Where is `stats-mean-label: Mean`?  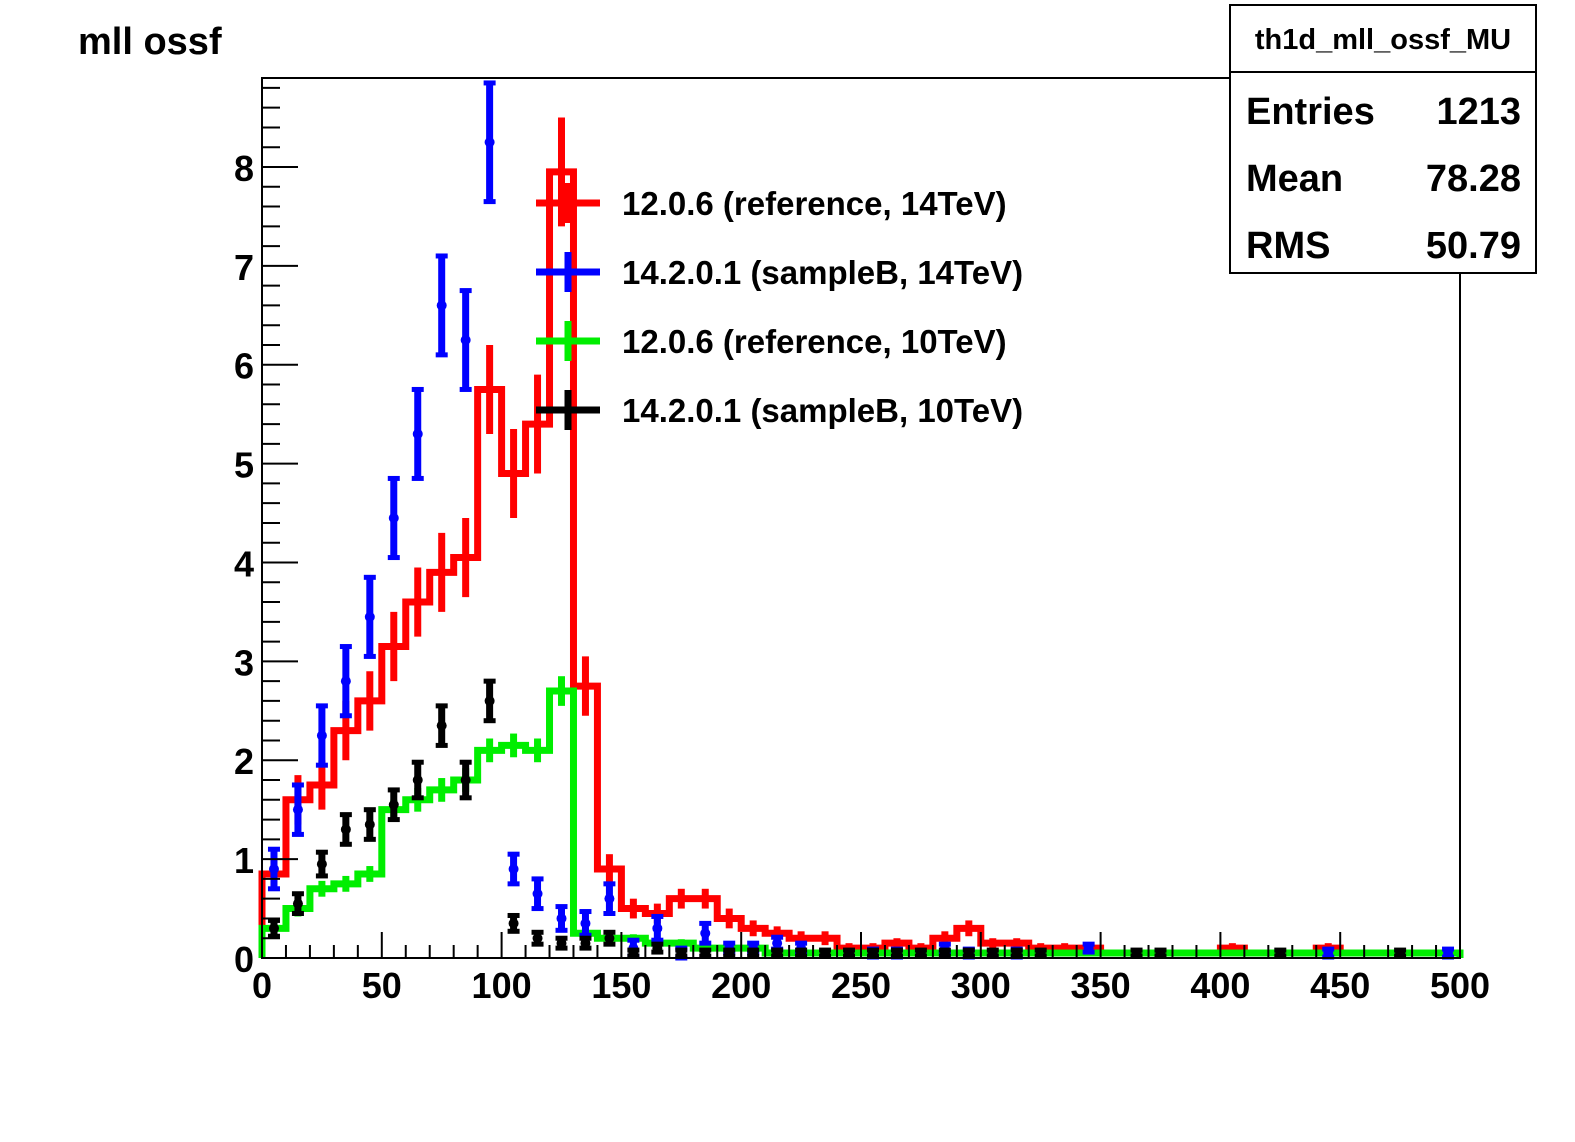
stats-mean-label: Mean is located at coordinates (1294, 179).